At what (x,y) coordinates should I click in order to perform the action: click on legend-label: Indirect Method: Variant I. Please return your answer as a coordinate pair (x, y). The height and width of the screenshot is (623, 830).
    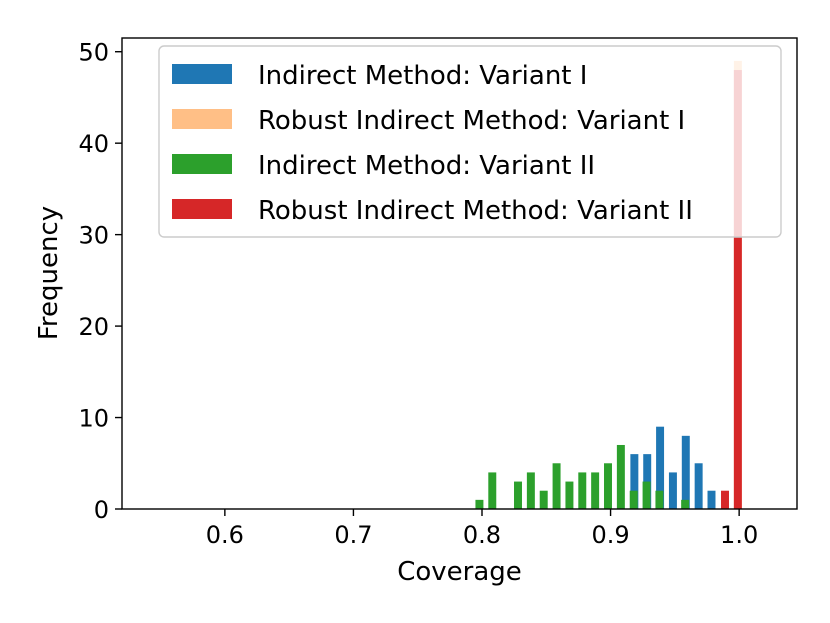
    Looking at the image, I should click on (422, 76).